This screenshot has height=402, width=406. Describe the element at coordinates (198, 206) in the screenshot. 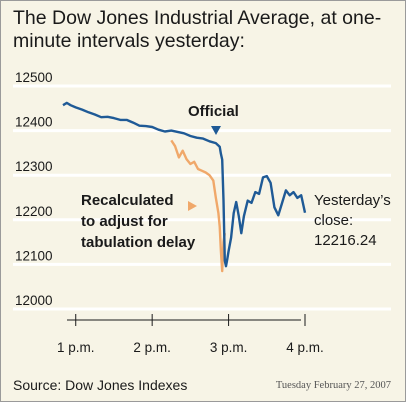

I see `recalculated-series-line` at that location.